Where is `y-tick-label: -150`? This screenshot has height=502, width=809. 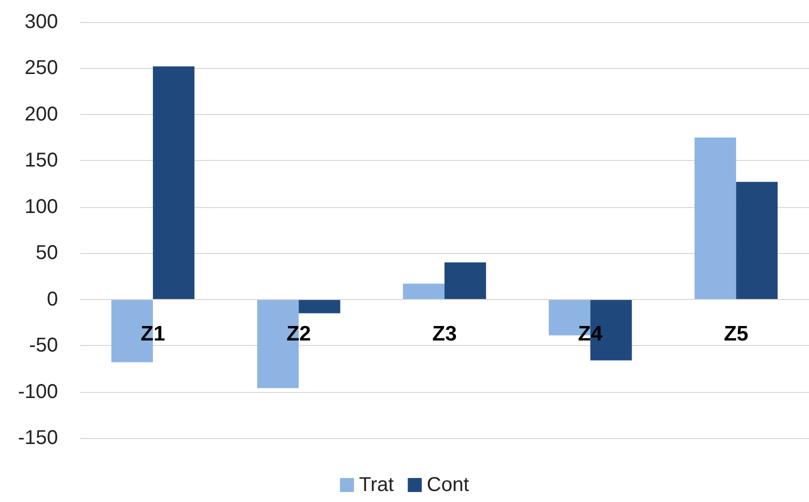
y-tick-label: -150 is located at coordinates (38, 438).